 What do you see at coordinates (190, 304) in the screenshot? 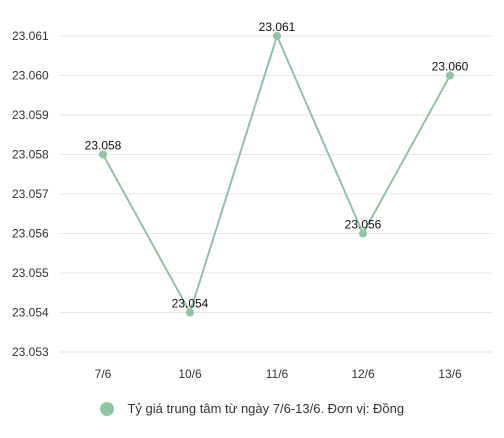
I see `data-label: 23.054` at bounding box center [190, 304].